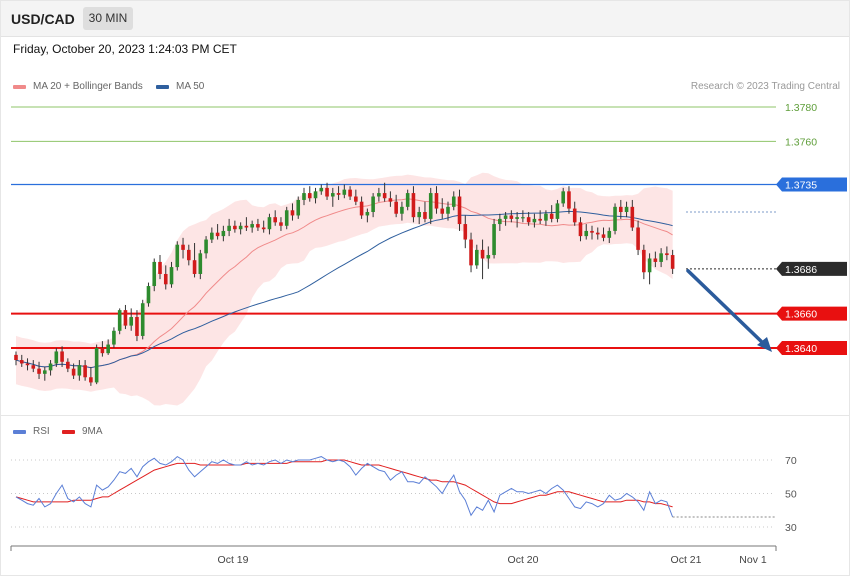 This screenshot has width=850, height=576. Describe the element at coordinates (801, 270) in the screenshot. I see `level-label: 1.3686` at that location.